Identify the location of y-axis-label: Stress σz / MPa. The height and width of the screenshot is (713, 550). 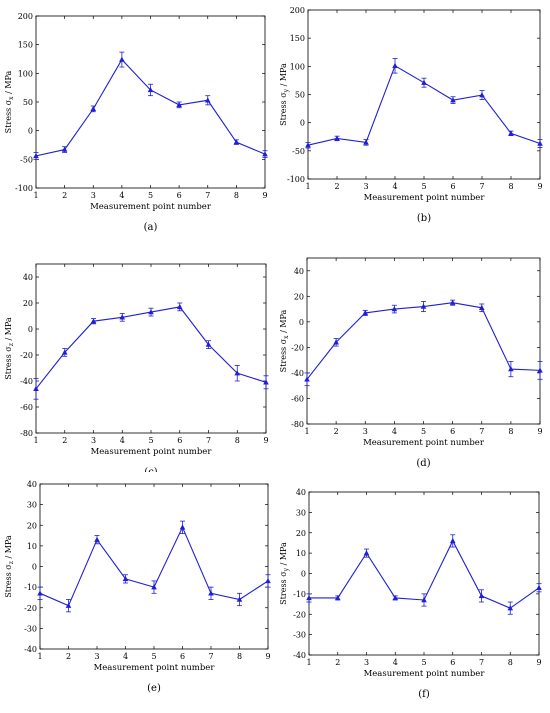
(9, 566).